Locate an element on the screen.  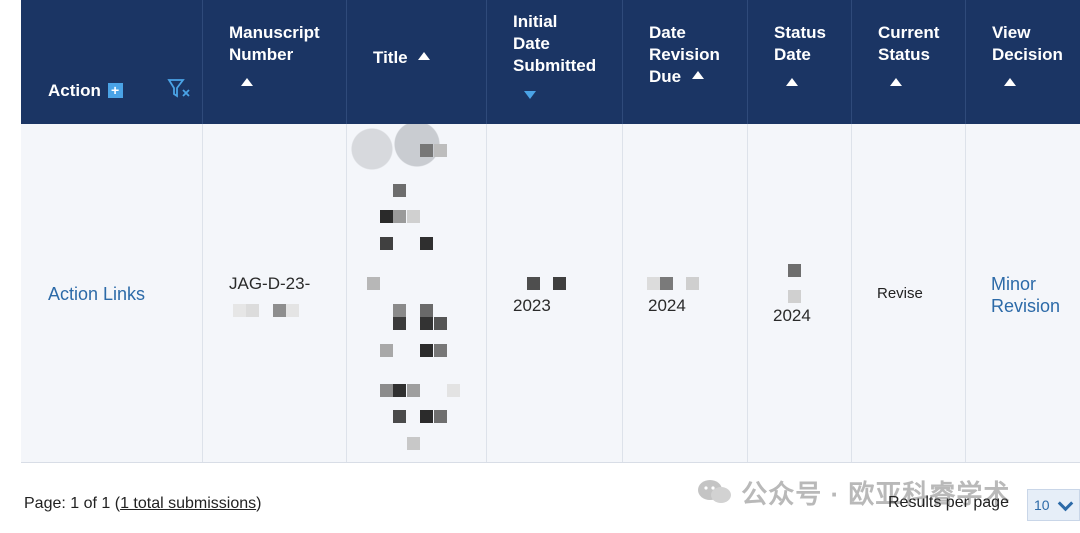
decision-link-line: Revision is located at coordinates (1026, 306).